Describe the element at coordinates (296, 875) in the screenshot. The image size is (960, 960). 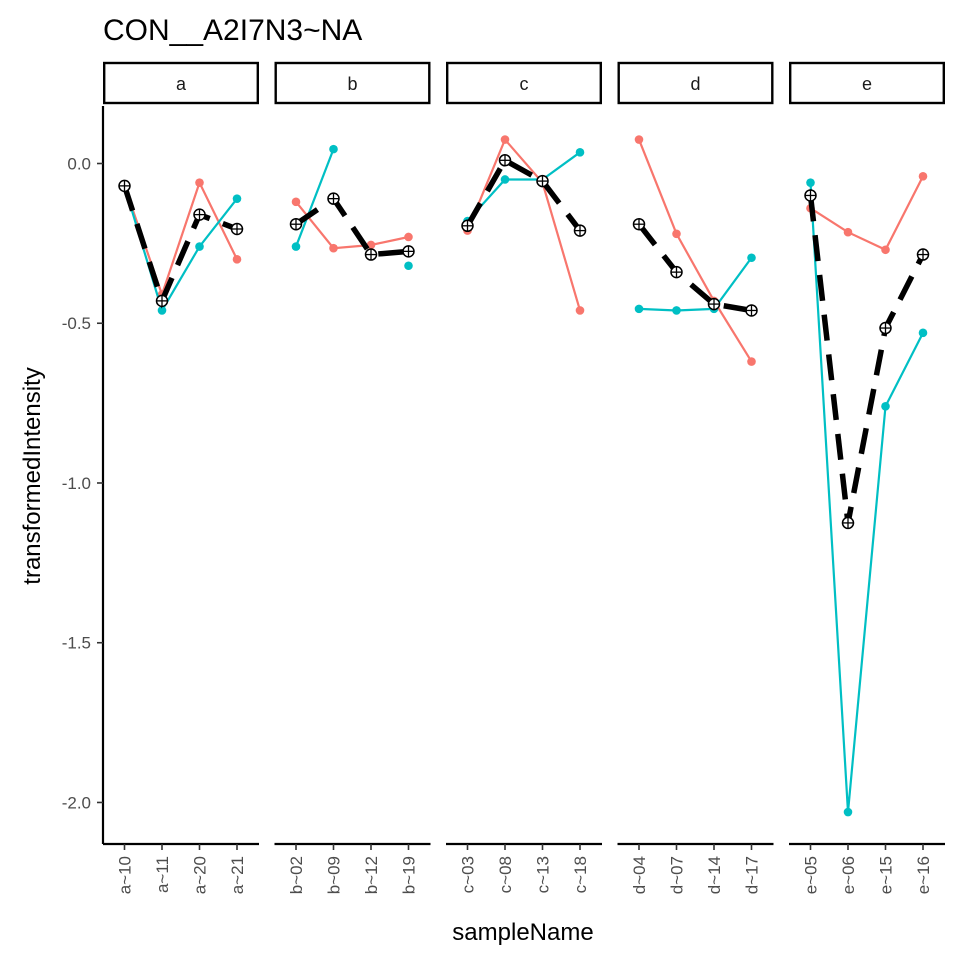
I see `x-tick-label: b~02` at that location.